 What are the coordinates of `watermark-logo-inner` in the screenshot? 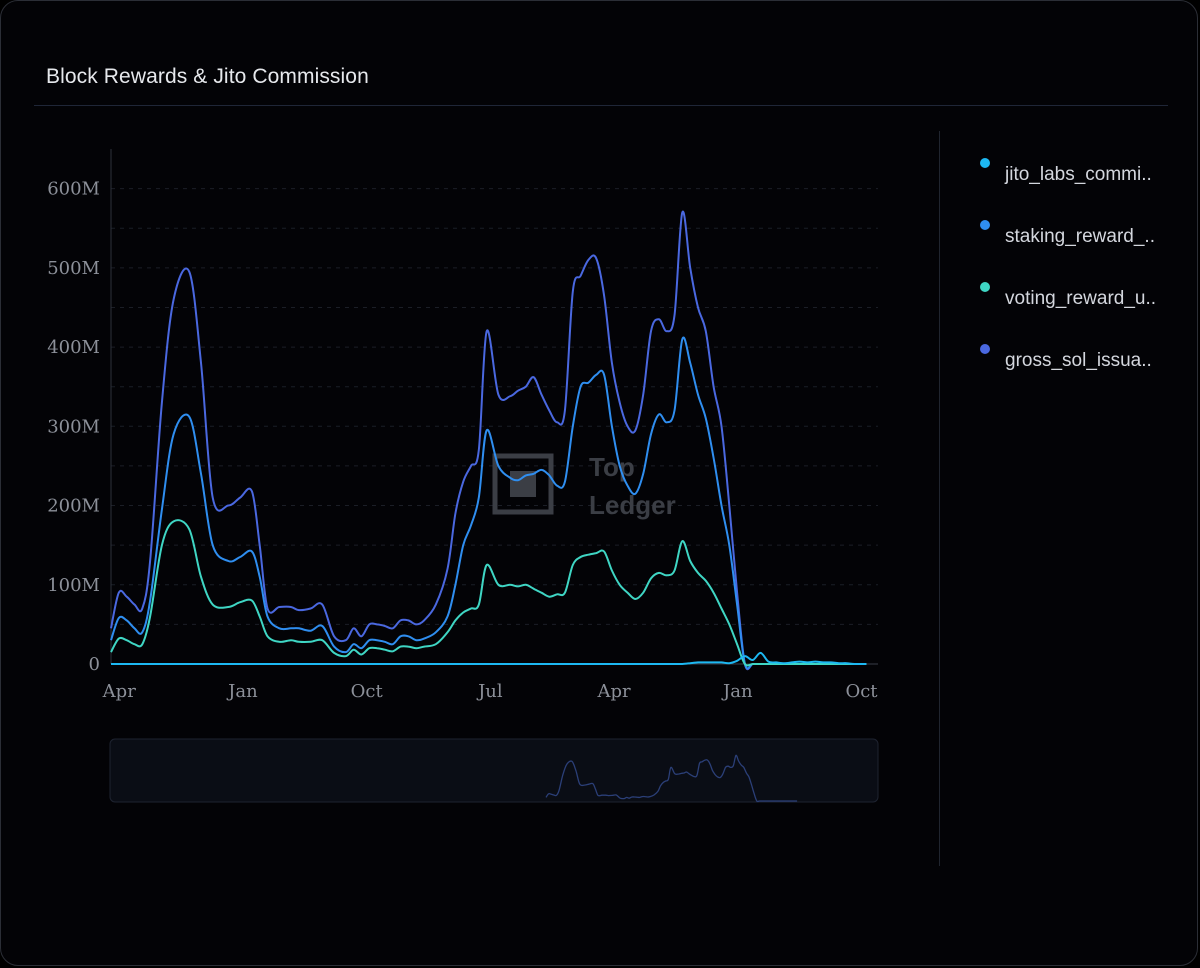 It's located at (523, 484).